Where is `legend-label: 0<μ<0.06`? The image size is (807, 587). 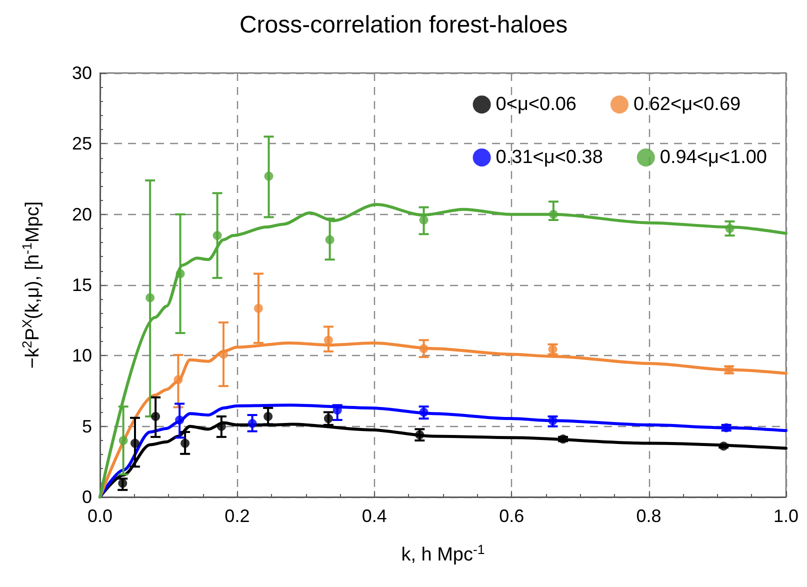
legend-label: 0<μ<0.06 is located at coordinates (536, 104).